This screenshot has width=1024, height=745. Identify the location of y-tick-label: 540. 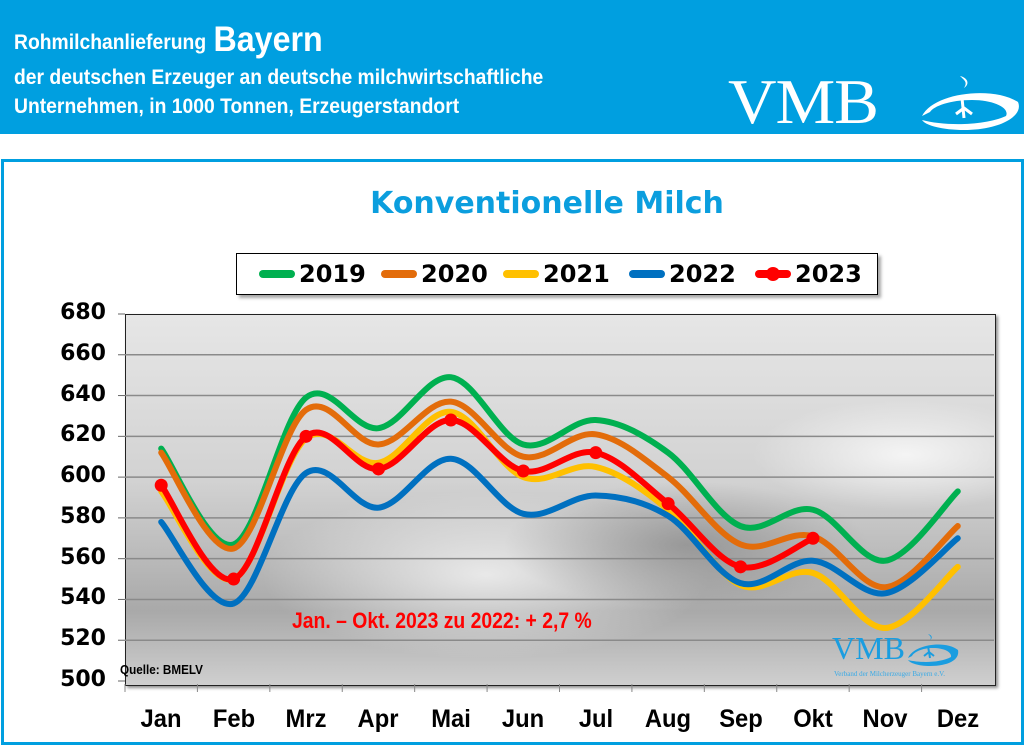
(83, 598).